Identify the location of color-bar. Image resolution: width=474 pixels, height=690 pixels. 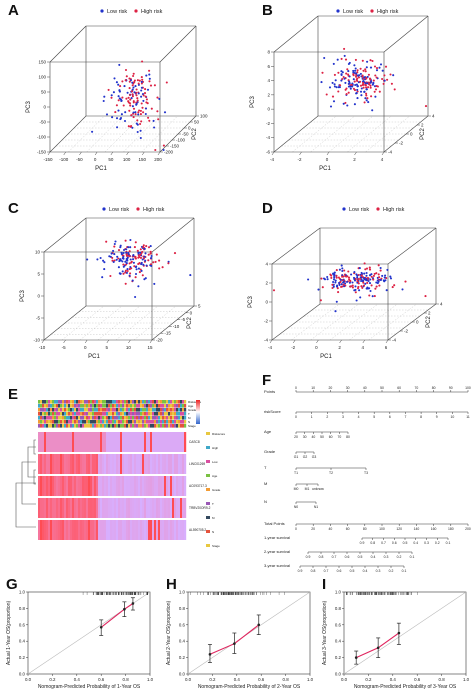
(198, 412).